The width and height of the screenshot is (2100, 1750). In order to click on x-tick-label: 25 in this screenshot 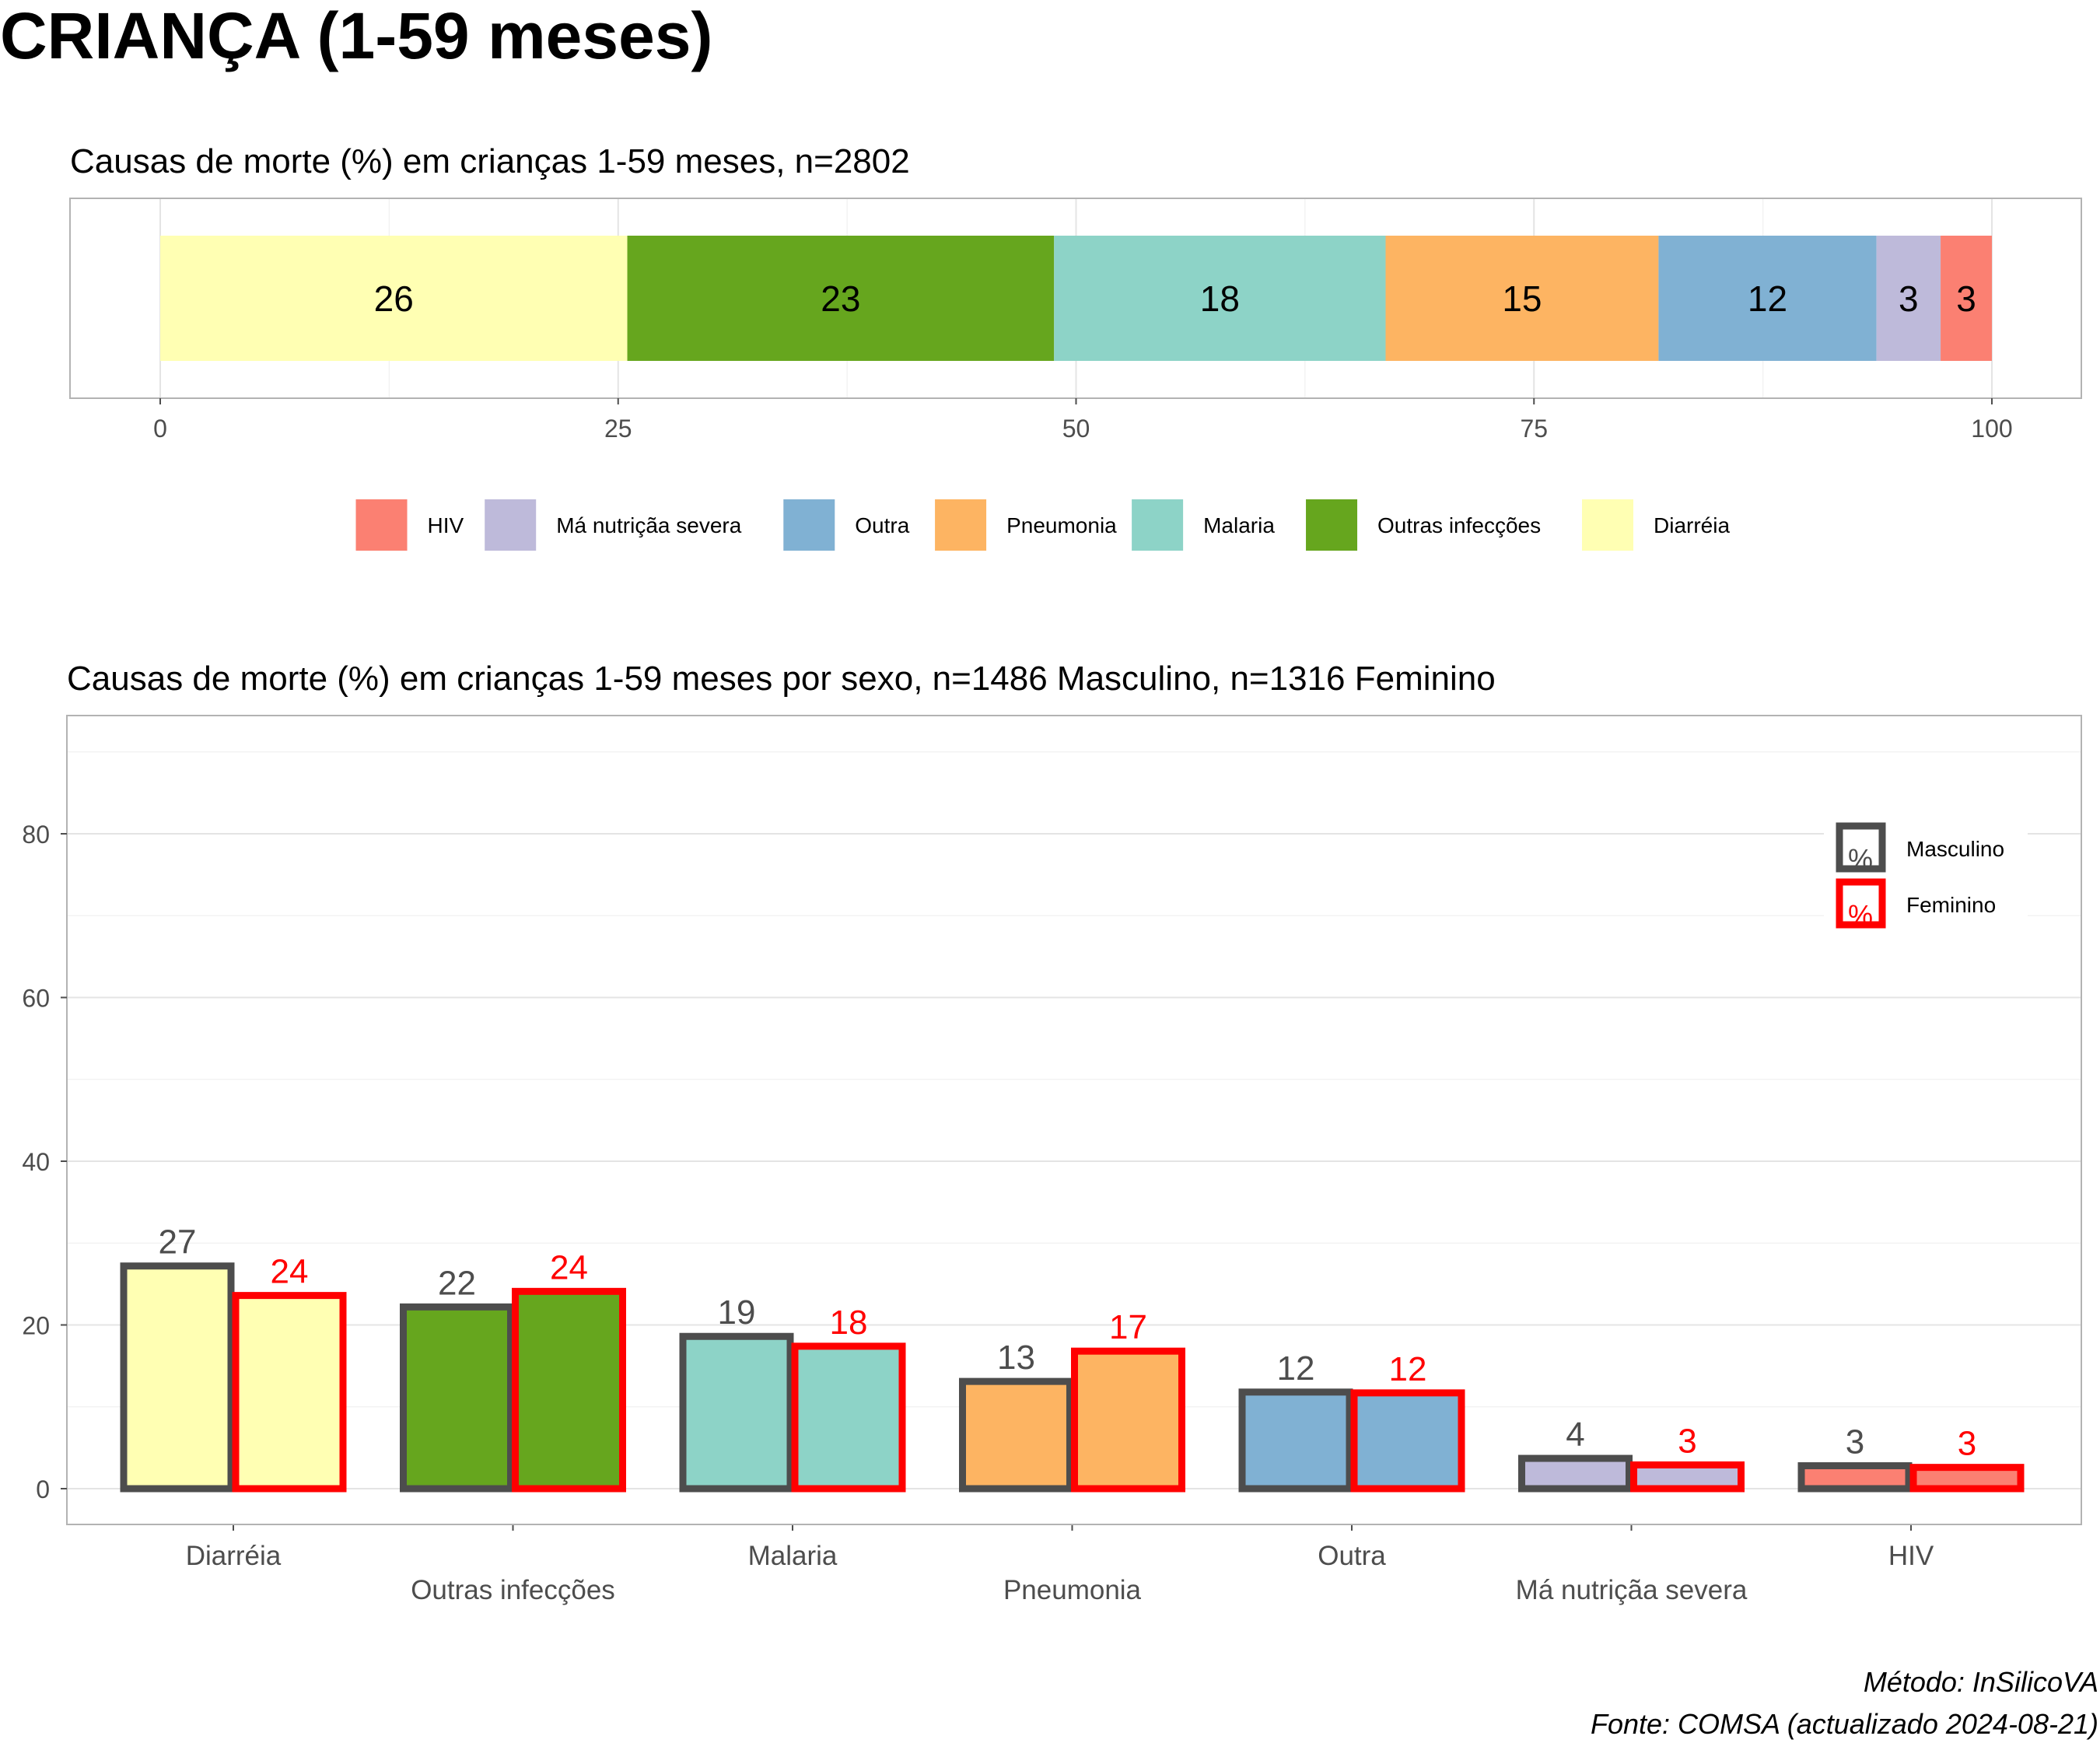, I will do `click(618, 429)`.